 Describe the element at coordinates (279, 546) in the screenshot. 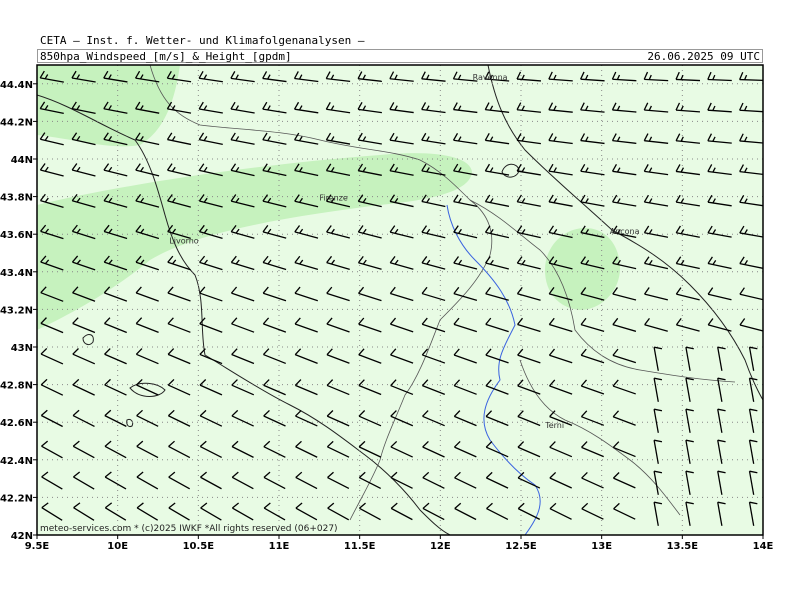

I see `lon-tick-label: 11E` at that location.